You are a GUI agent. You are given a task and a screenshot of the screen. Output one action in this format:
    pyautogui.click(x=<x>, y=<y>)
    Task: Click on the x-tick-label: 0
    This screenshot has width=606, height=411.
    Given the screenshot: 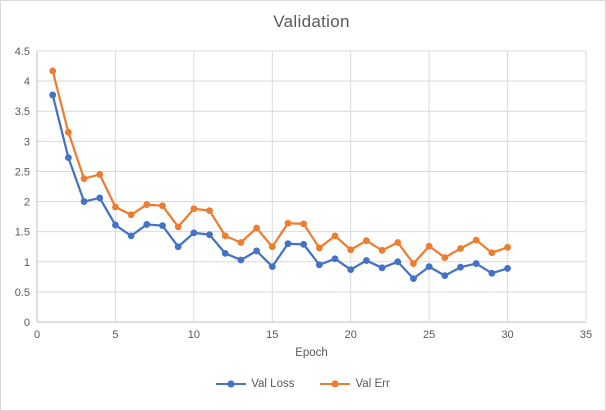 What is the action you would take?
    pyautogui.click(x=37, y=335)
    